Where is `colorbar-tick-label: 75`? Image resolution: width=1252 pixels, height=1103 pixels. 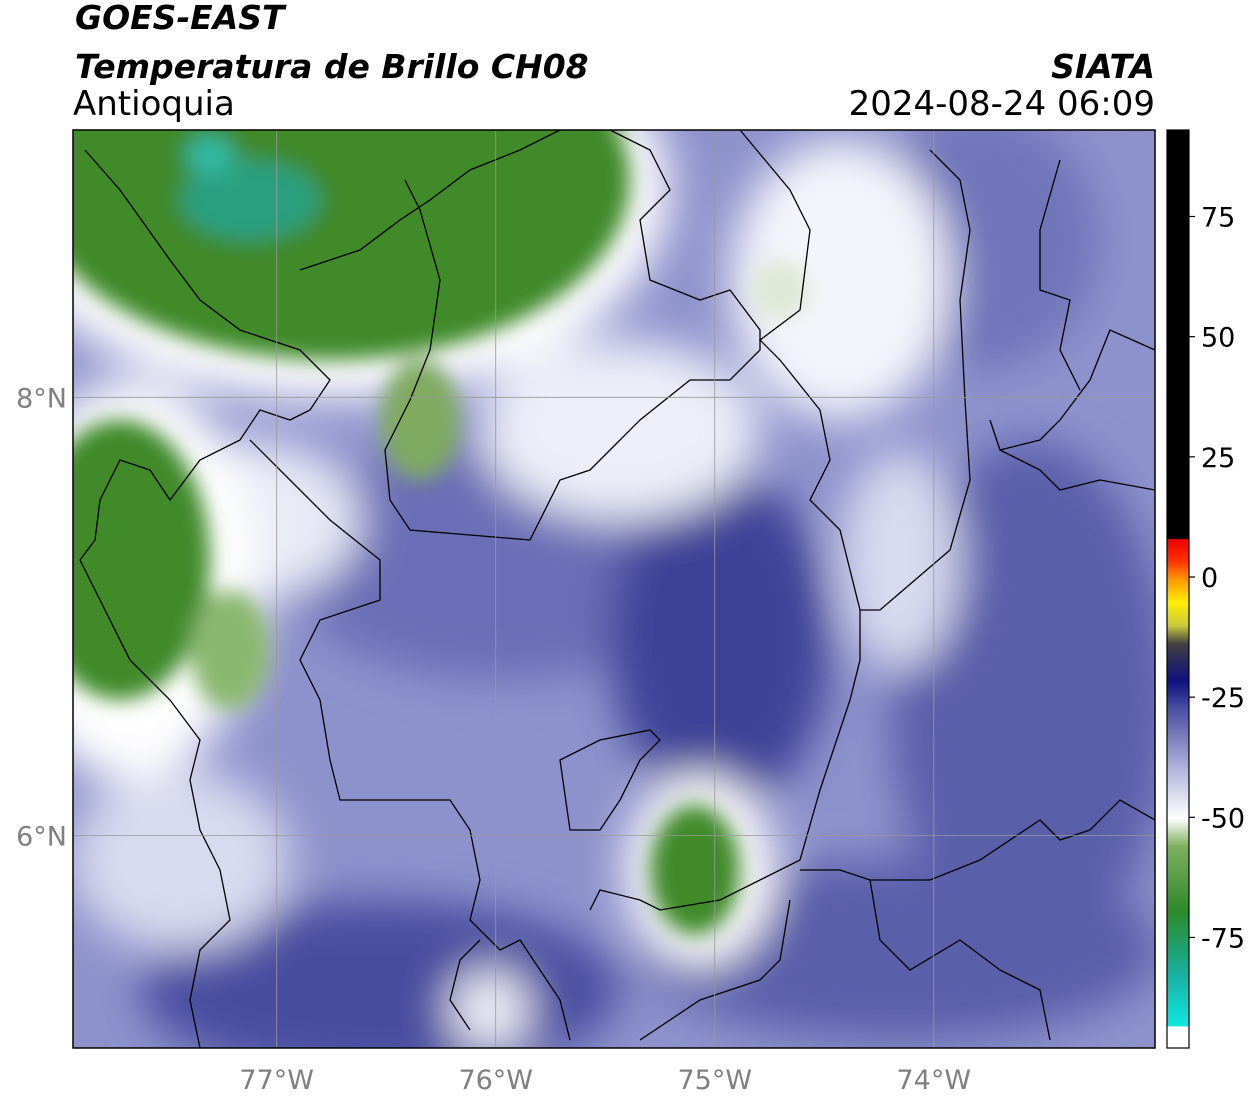
colorbar-tick-label: 75 is located at coordinates (1218, 218).